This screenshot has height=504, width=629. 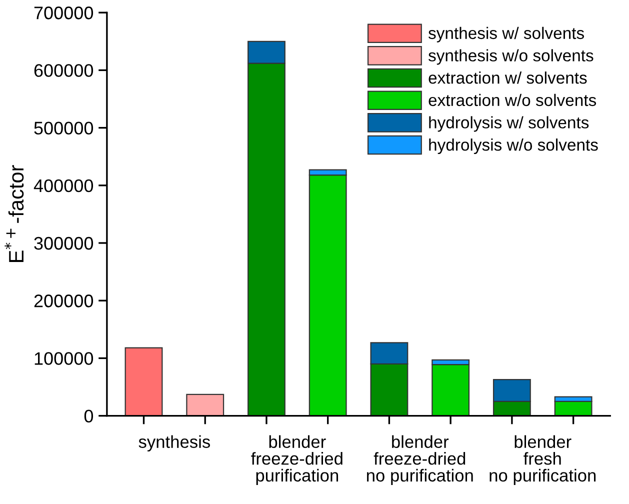 What do you see at coordinates (506, 34) in the screenshot?
I see `legend-label: synthesis w/ solvents` at bounding box center [506, 34].